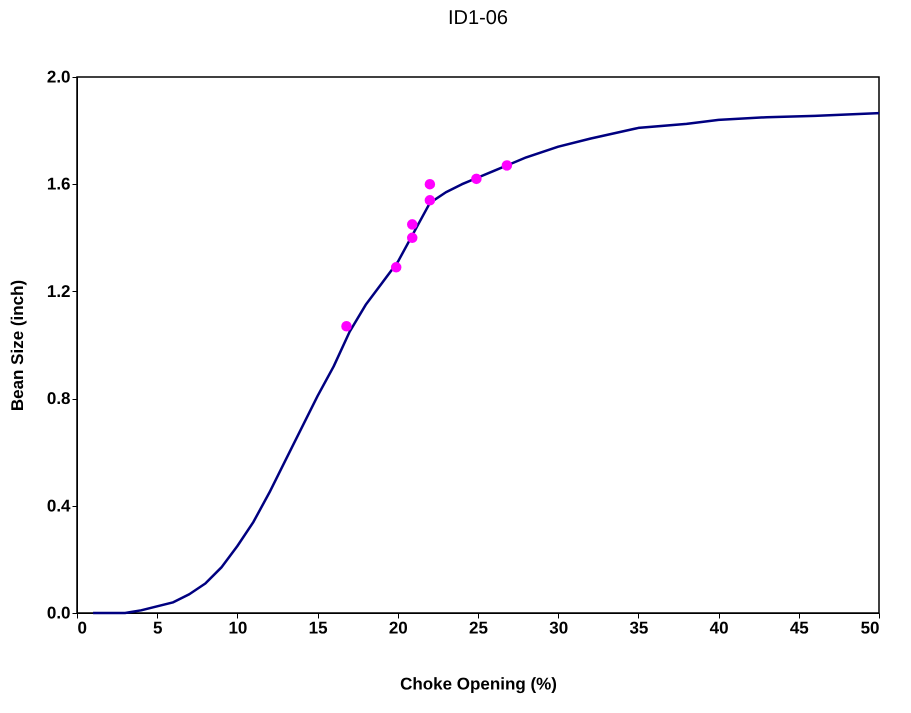 The image size is (911, 713). What do you see at coordinates (58, 291) in the screenshot?
I see `y-tick-label: 1.2` at bounding box center [58, 291].